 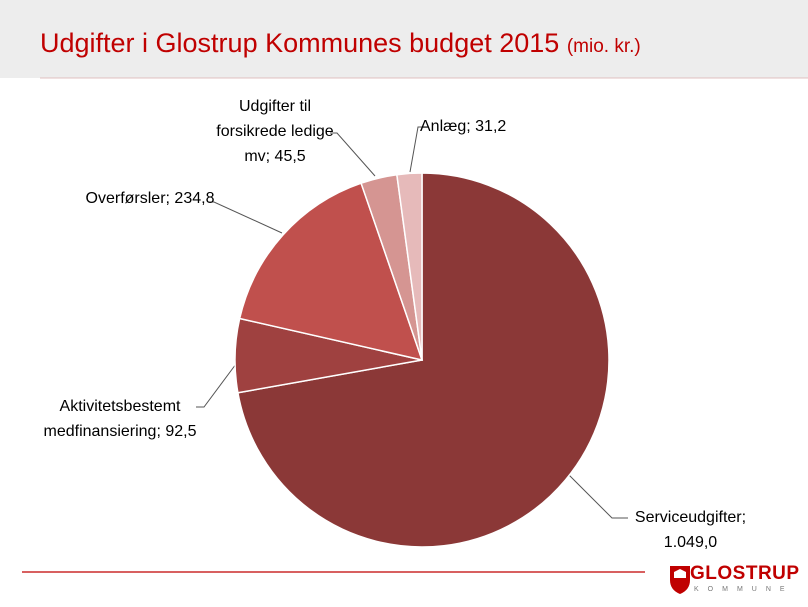 What do you see at coordinates (603, 46) in the screenshot?
I see `subtitle: (mio. kr.)` at bounding box center [603, 46].